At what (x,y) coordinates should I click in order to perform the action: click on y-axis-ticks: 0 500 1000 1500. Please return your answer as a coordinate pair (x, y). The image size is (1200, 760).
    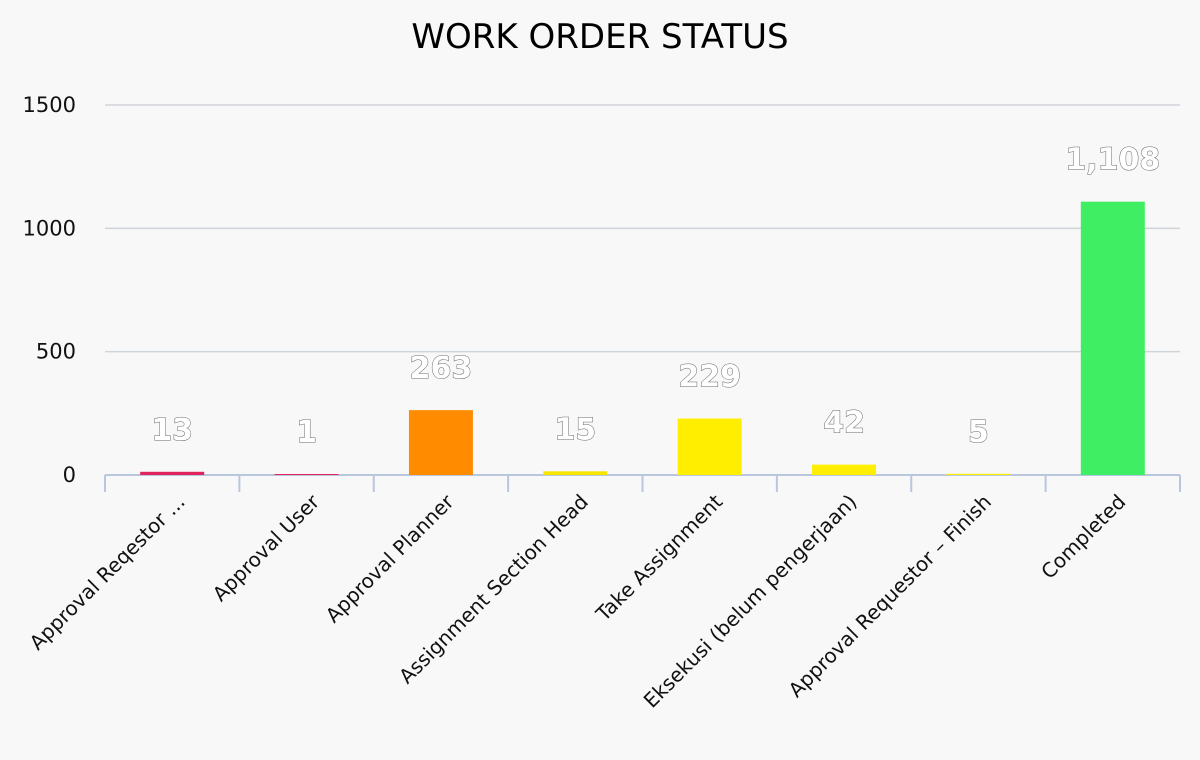
    Looking at the image, I should click on (49, 290).